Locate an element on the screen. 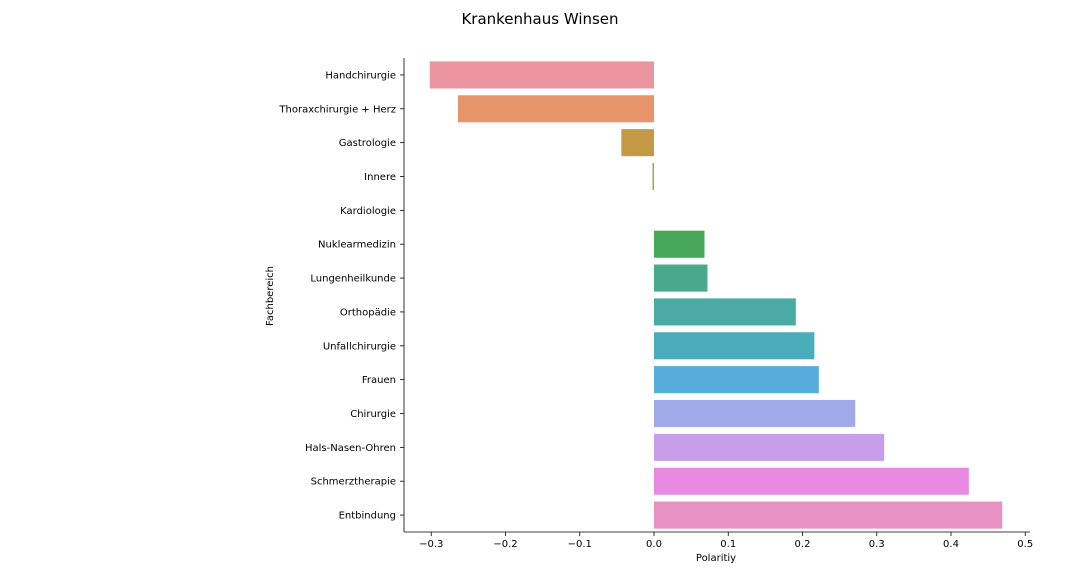 The width and height of the screenshot is (1080, 576). x-axis: −0.3 −0.2 −0.1 0.0 0.1 0.2 0.3 0.4 0.5 is located at coordinates (718, 540).